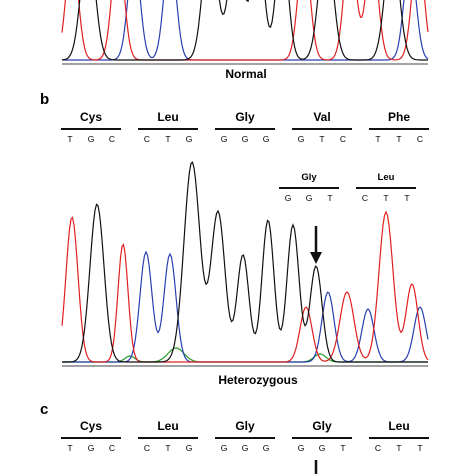 Image resolution: width=474 pixels, height=474 pixels. I want to click on panel-c-label: c, so click(44, 409).